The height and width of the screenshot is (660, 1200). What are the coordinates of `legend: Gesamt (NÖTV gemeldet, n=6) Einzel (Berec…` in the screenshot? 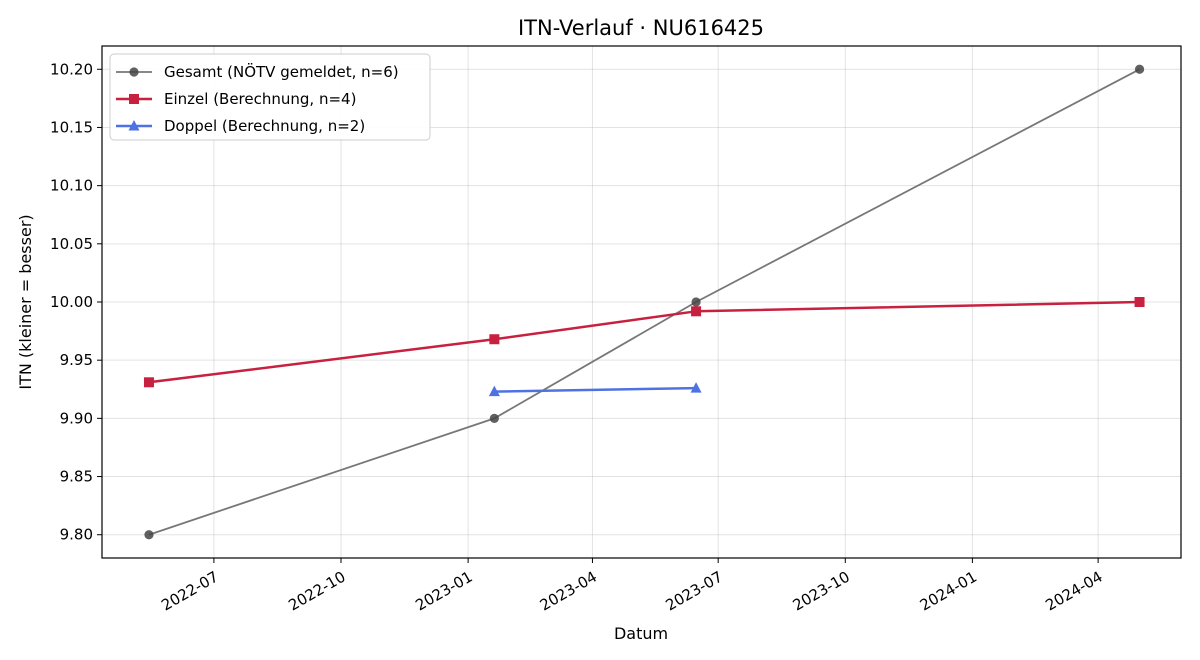 It's located at (270, 97).